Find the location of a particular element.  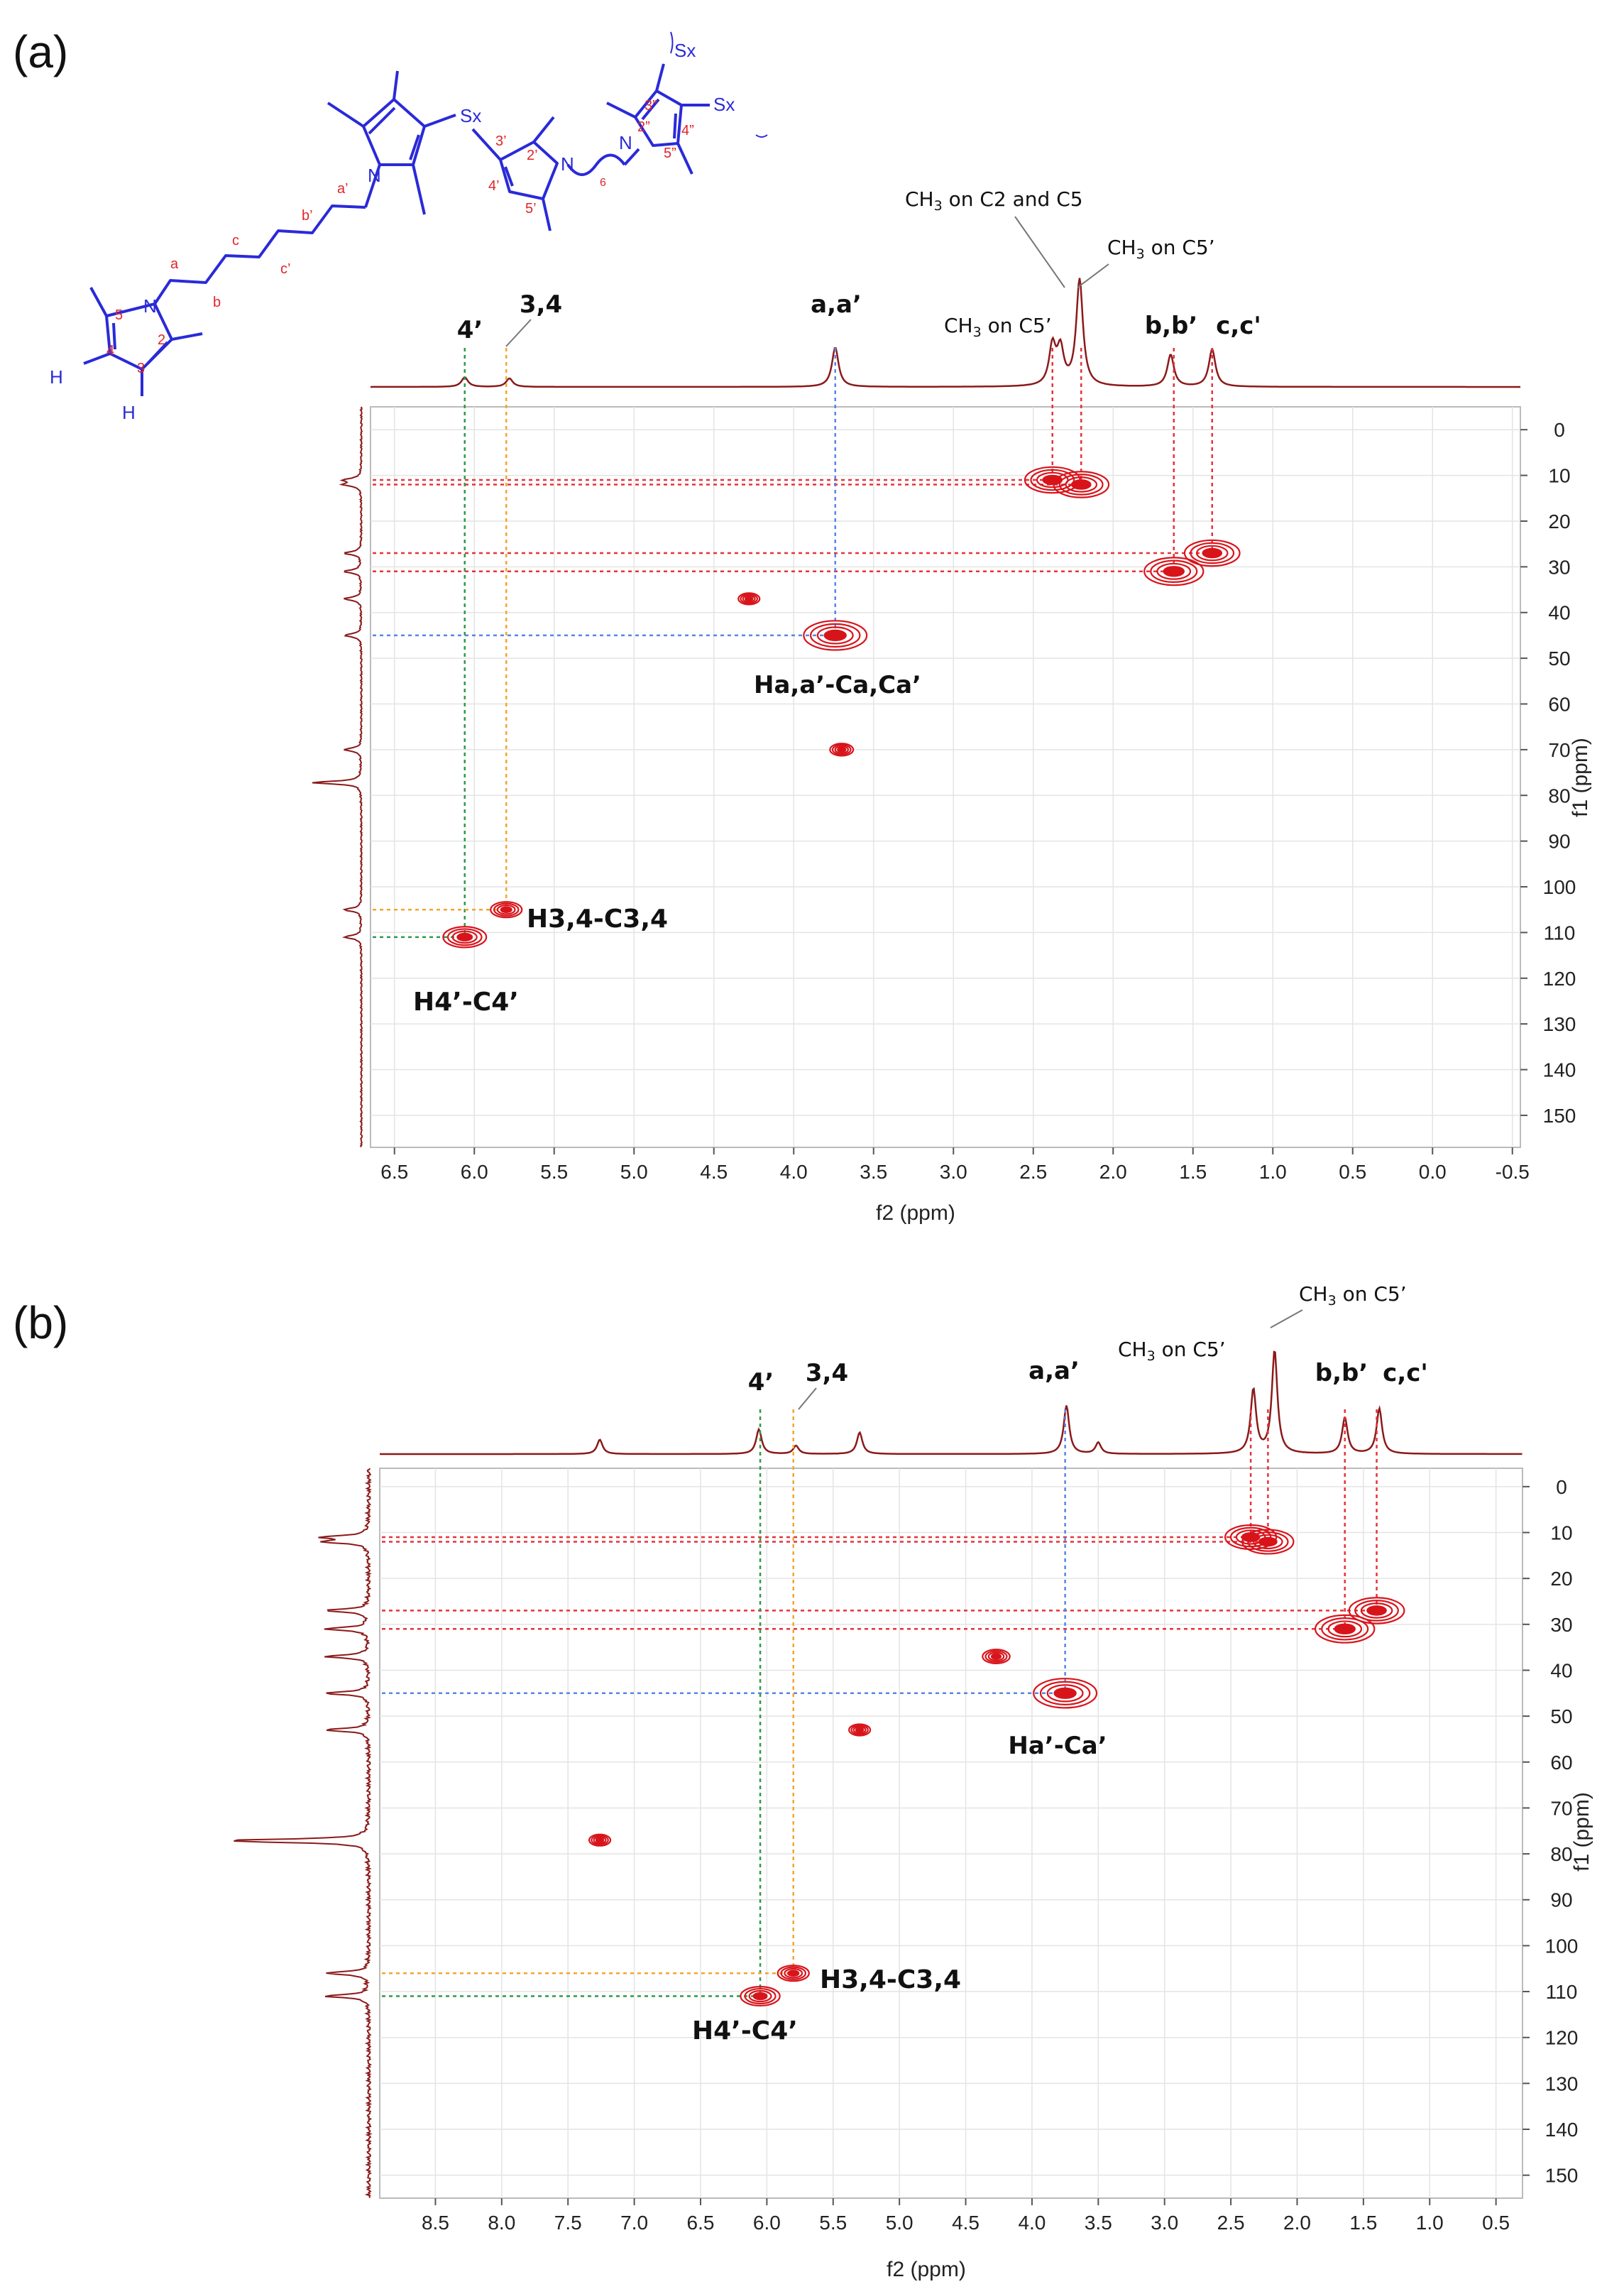

atom-n2: N is located at coordinates (374, 175).